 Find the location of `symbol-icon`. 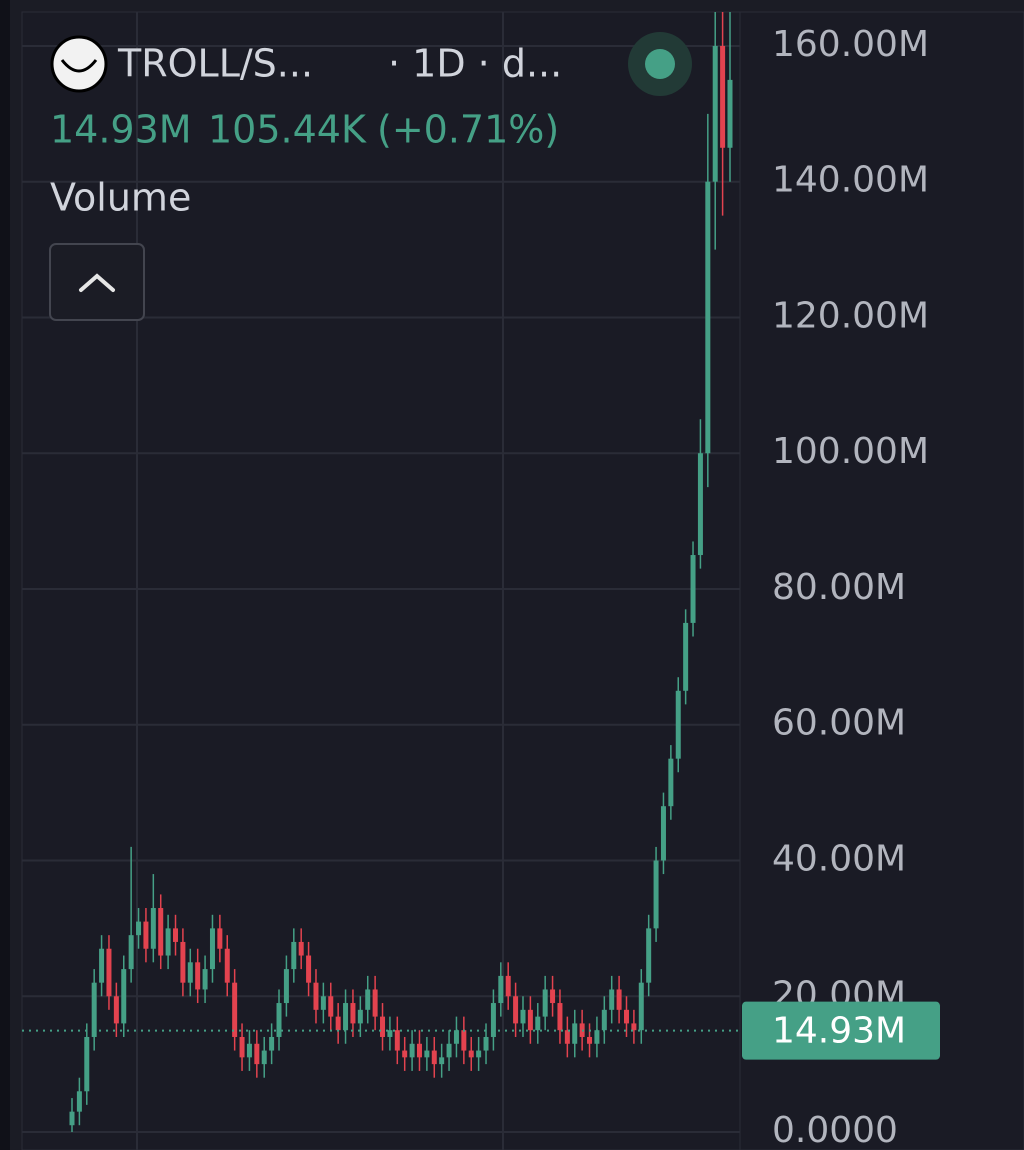

symbol-icon is located at coordinates (79, 64).